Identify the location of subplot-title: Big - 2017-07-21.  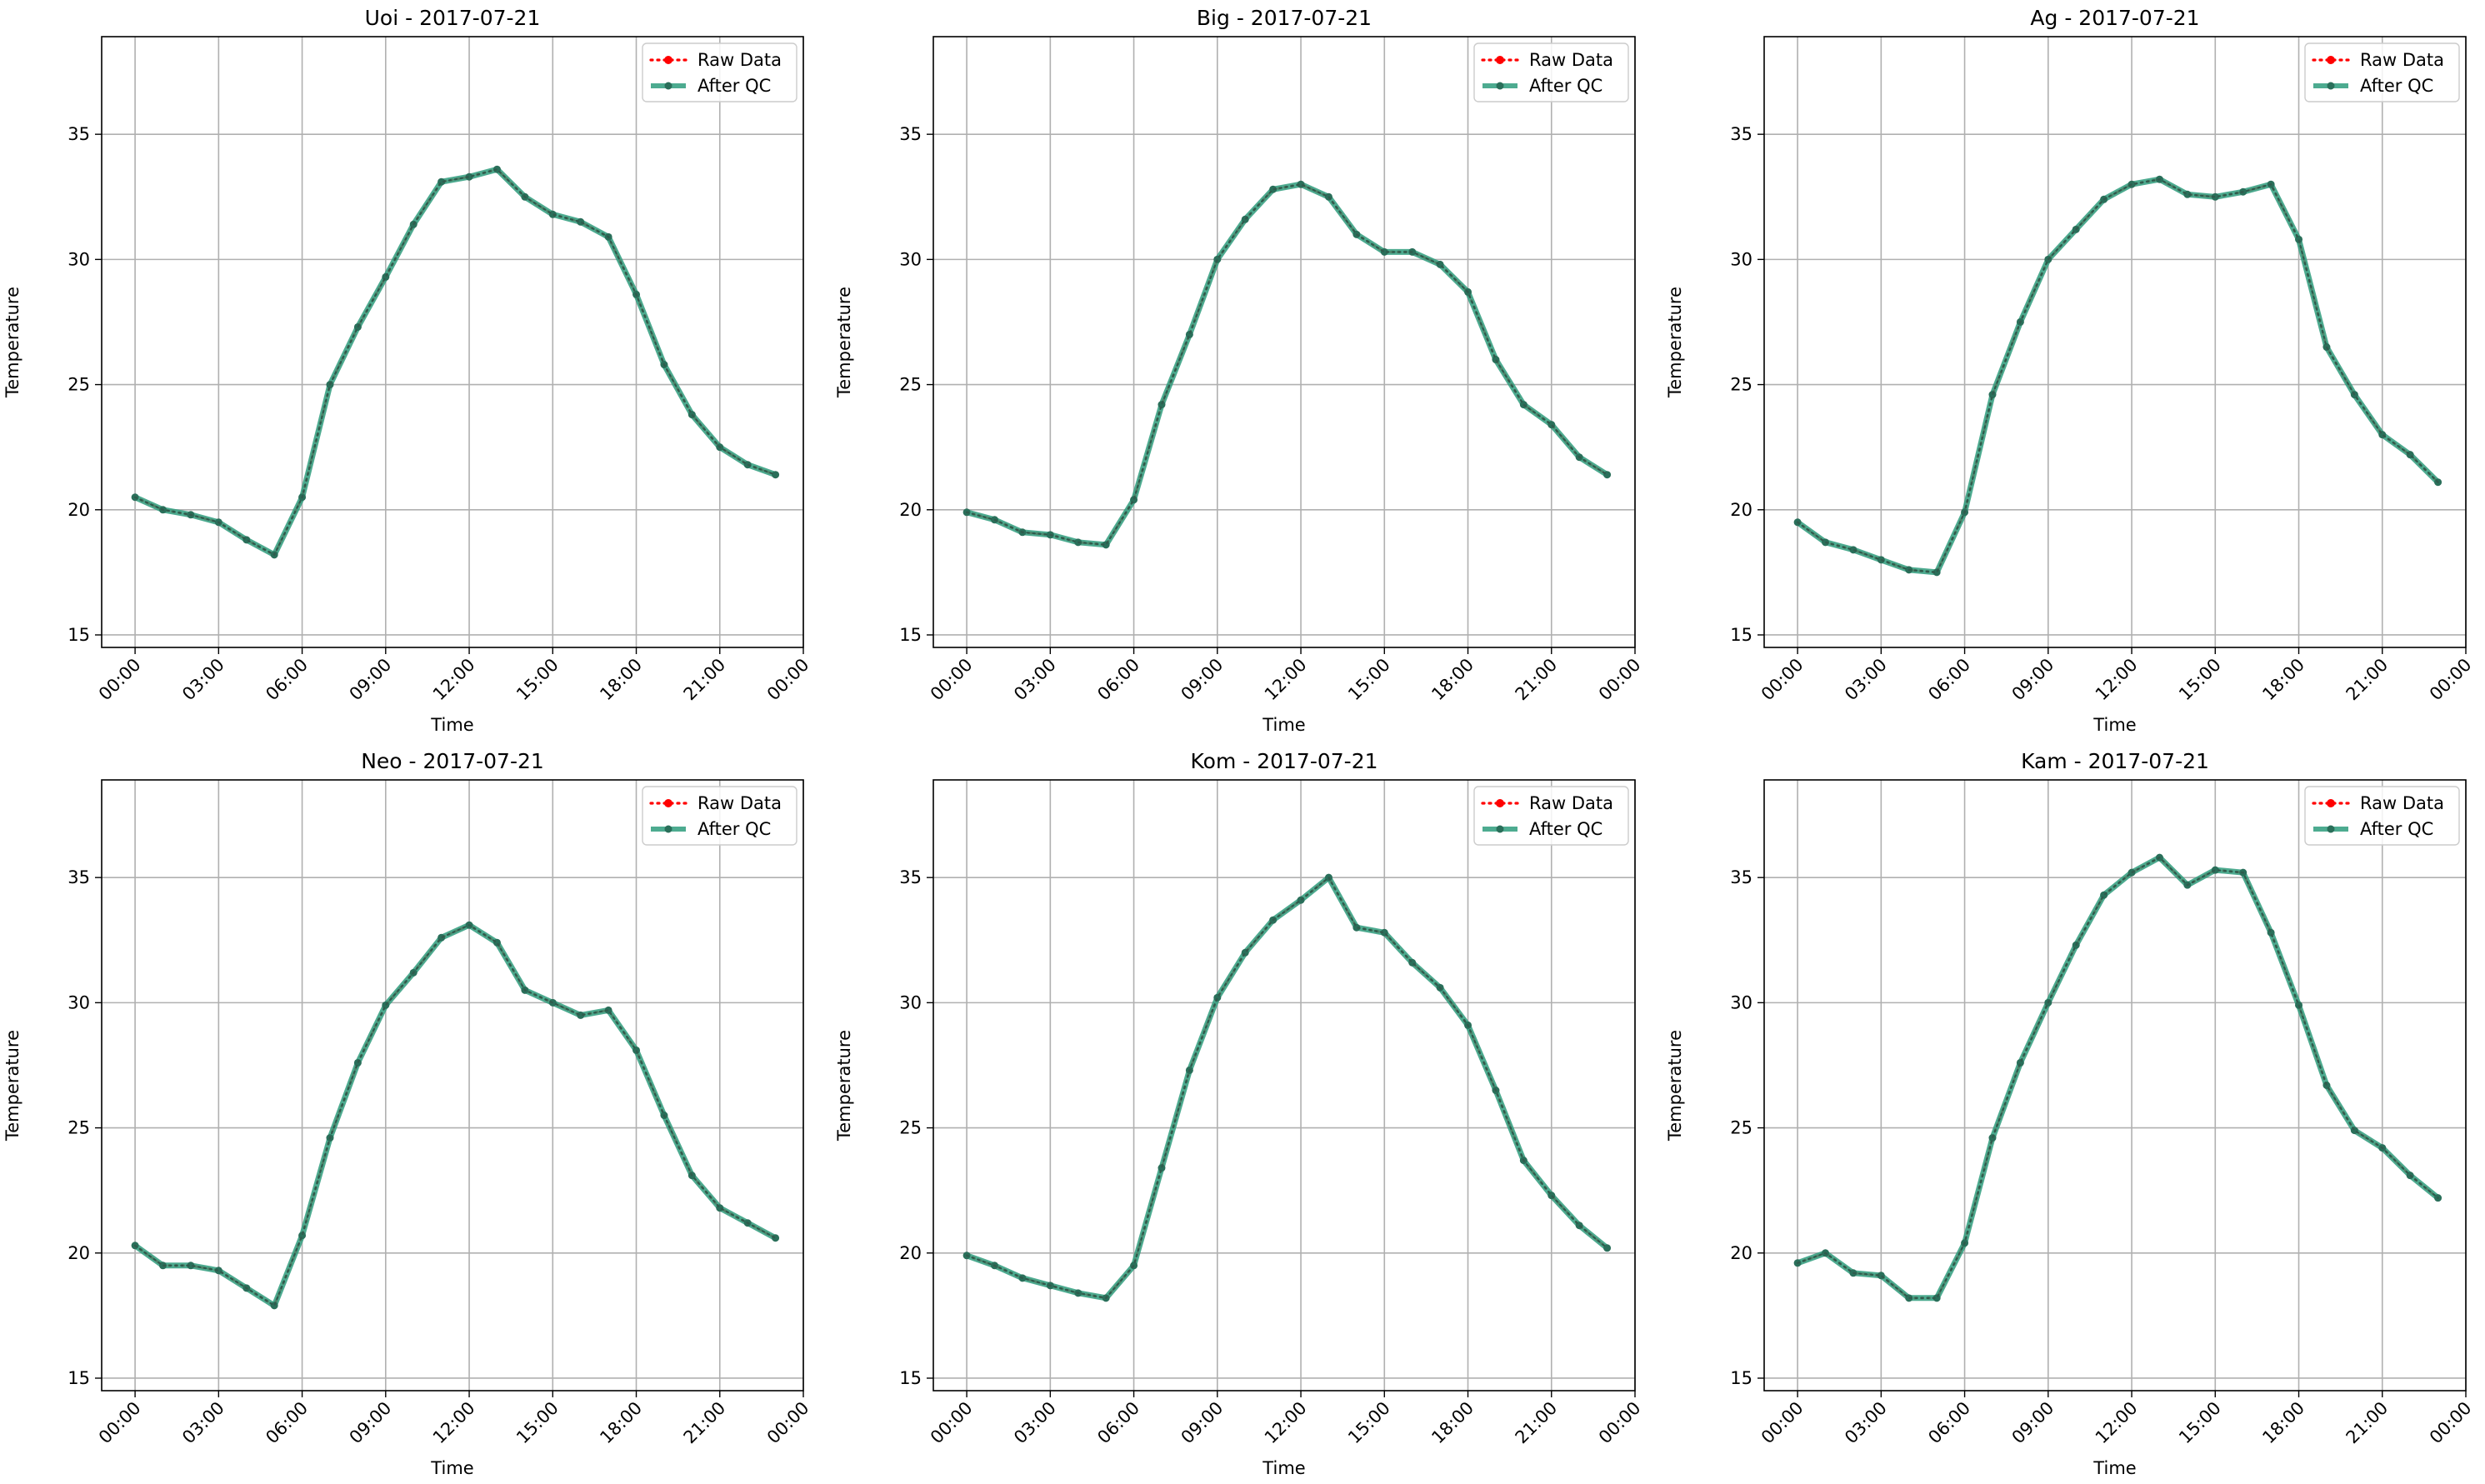
(1284, 18).